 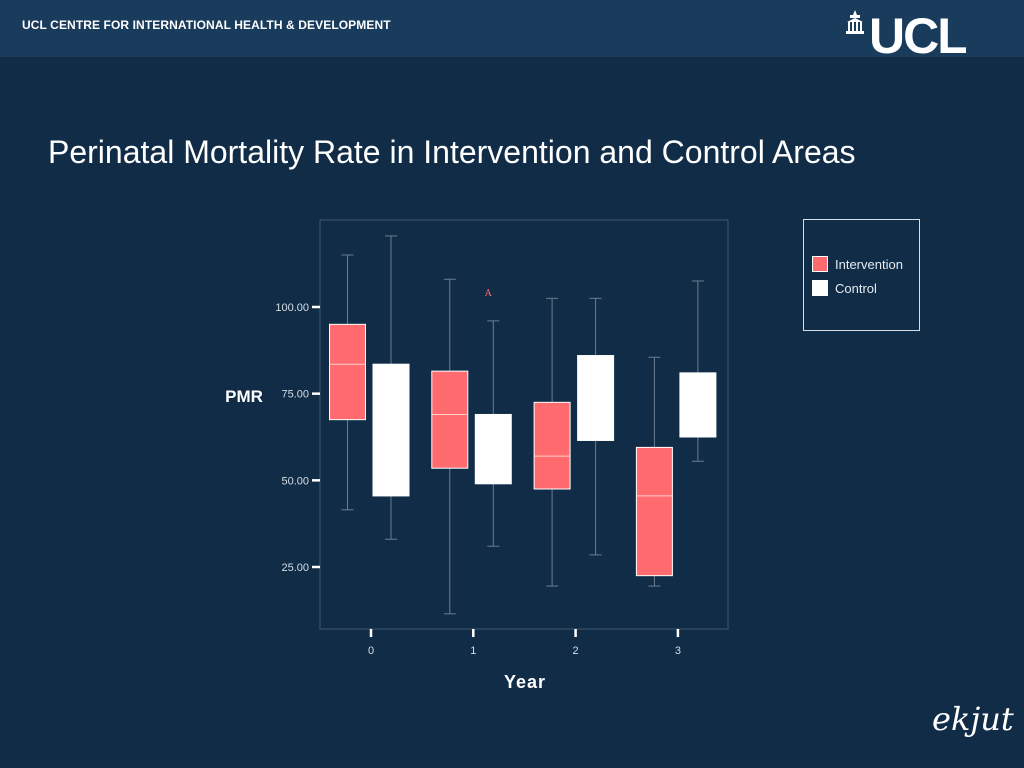 I want to click on legend-swatch-control, so click(x=820, y=288).